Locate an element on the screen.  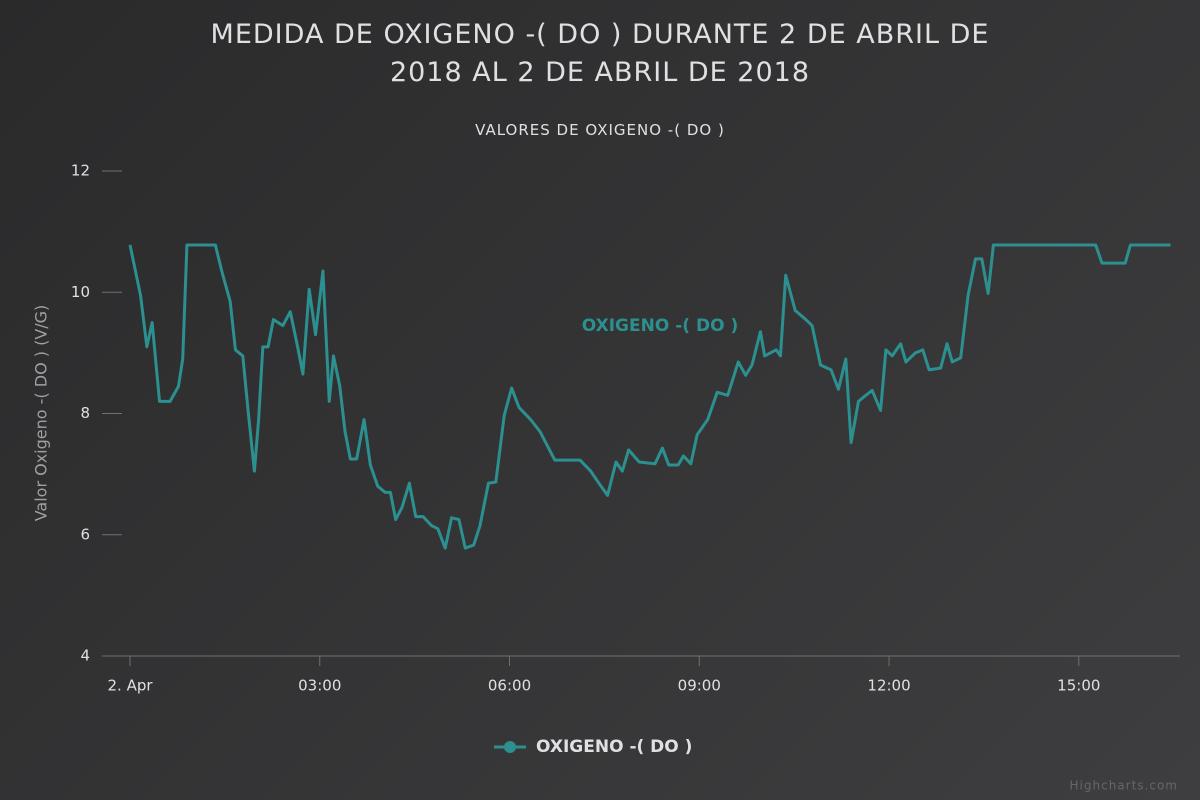
x-tick-label: 03:00 is located at coordinates (319, 686).